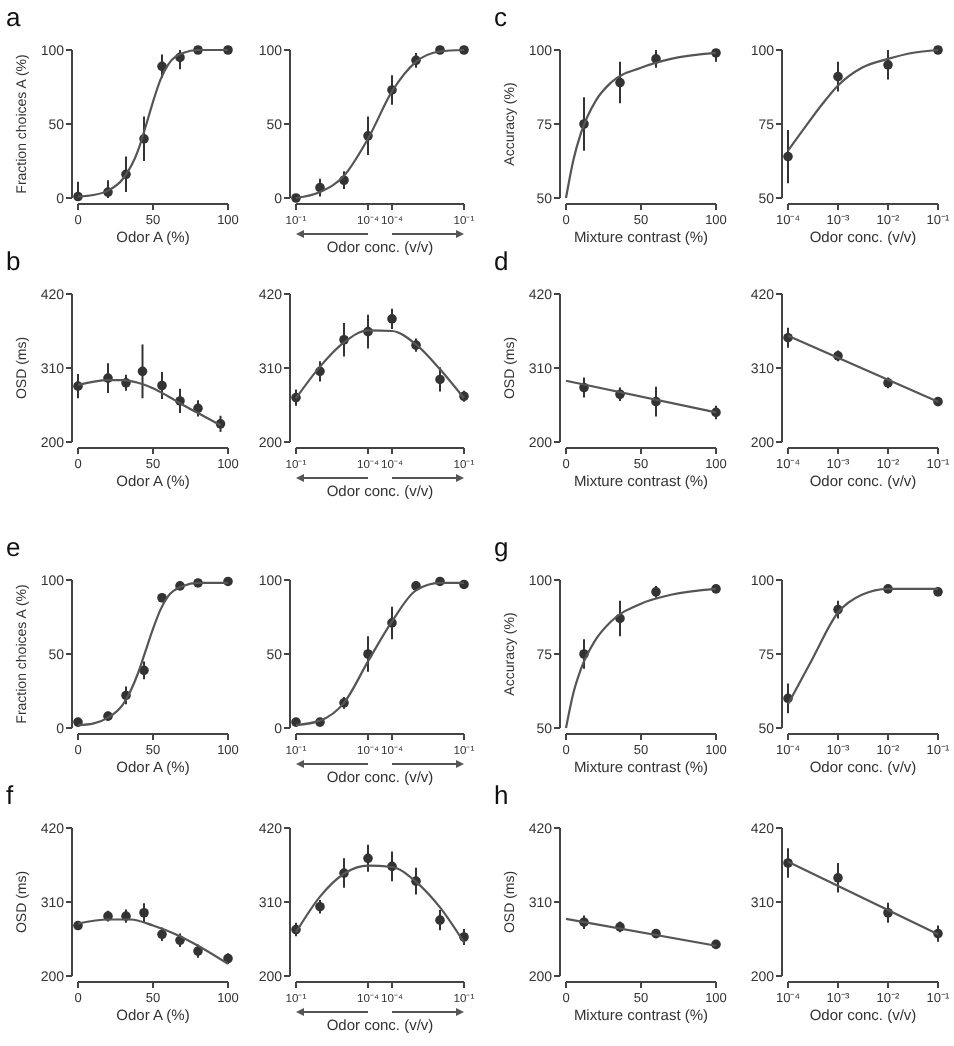 This screenshot has height=1046, width=954. What do you see at coordinates (13, 261) in the screenshot?
I see `chart-title: b` at bounding box center [13, 261].